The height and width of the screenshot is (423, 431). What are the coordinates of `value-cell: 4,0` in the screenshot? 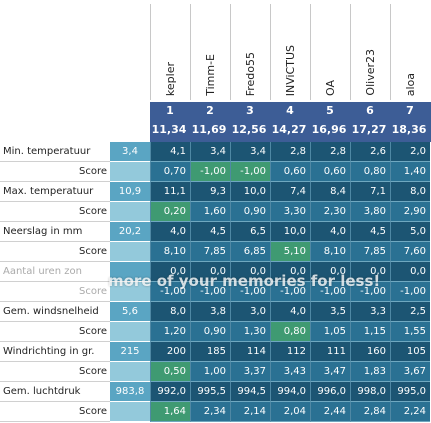 It's located at (170, 232).